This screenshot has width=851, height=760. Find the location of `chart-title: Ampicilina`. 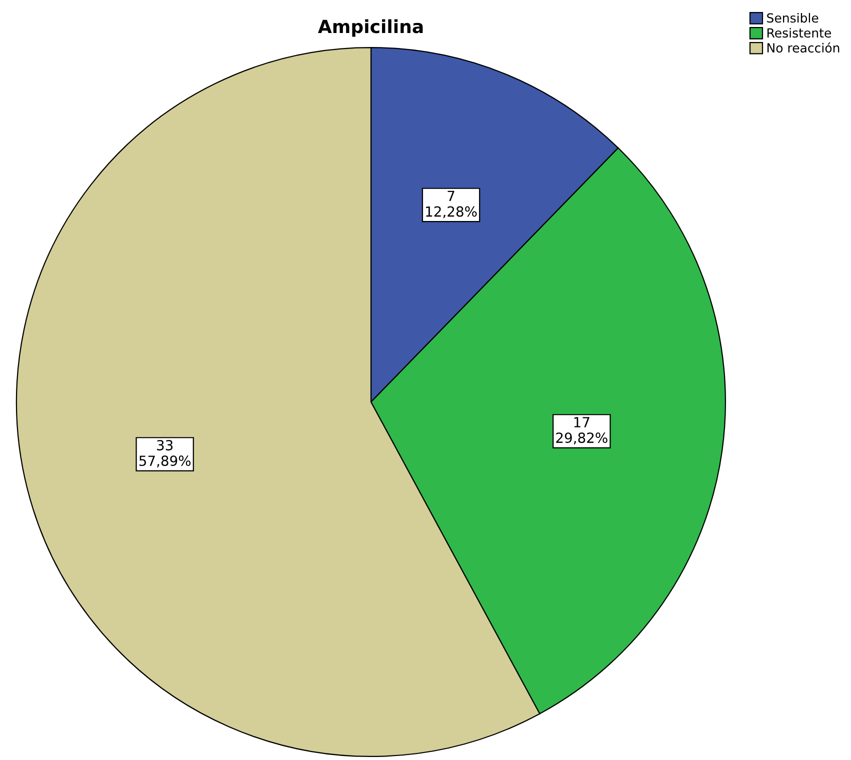

chart-title: Ampicilina is located at coordinates (370, 28).